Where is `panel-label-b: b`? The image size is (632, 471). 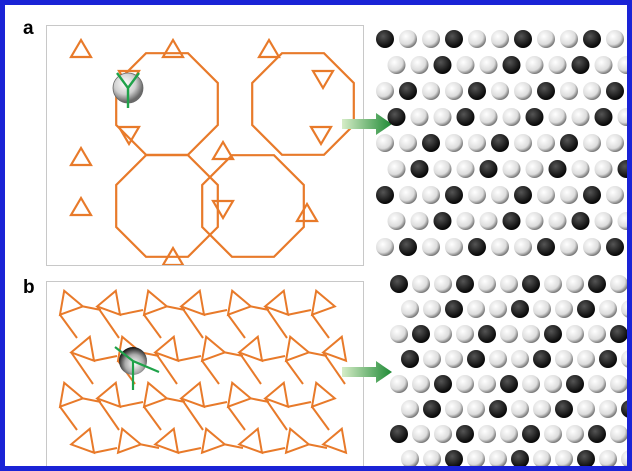
panel-label-b: b is located at coordinates (29, 287).